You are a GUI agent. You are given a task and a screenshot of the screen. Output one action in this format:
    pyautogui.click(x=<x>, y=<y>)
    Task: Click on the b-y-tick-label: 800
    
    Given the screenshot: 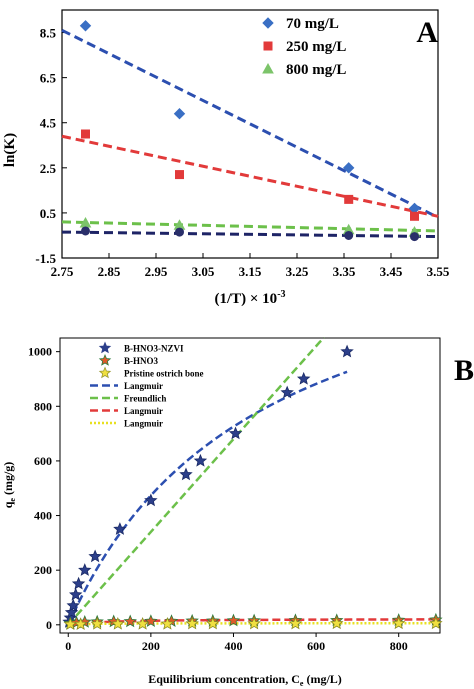 What is the action you would take?
    pyautogui.click(x=43, y=406)
    